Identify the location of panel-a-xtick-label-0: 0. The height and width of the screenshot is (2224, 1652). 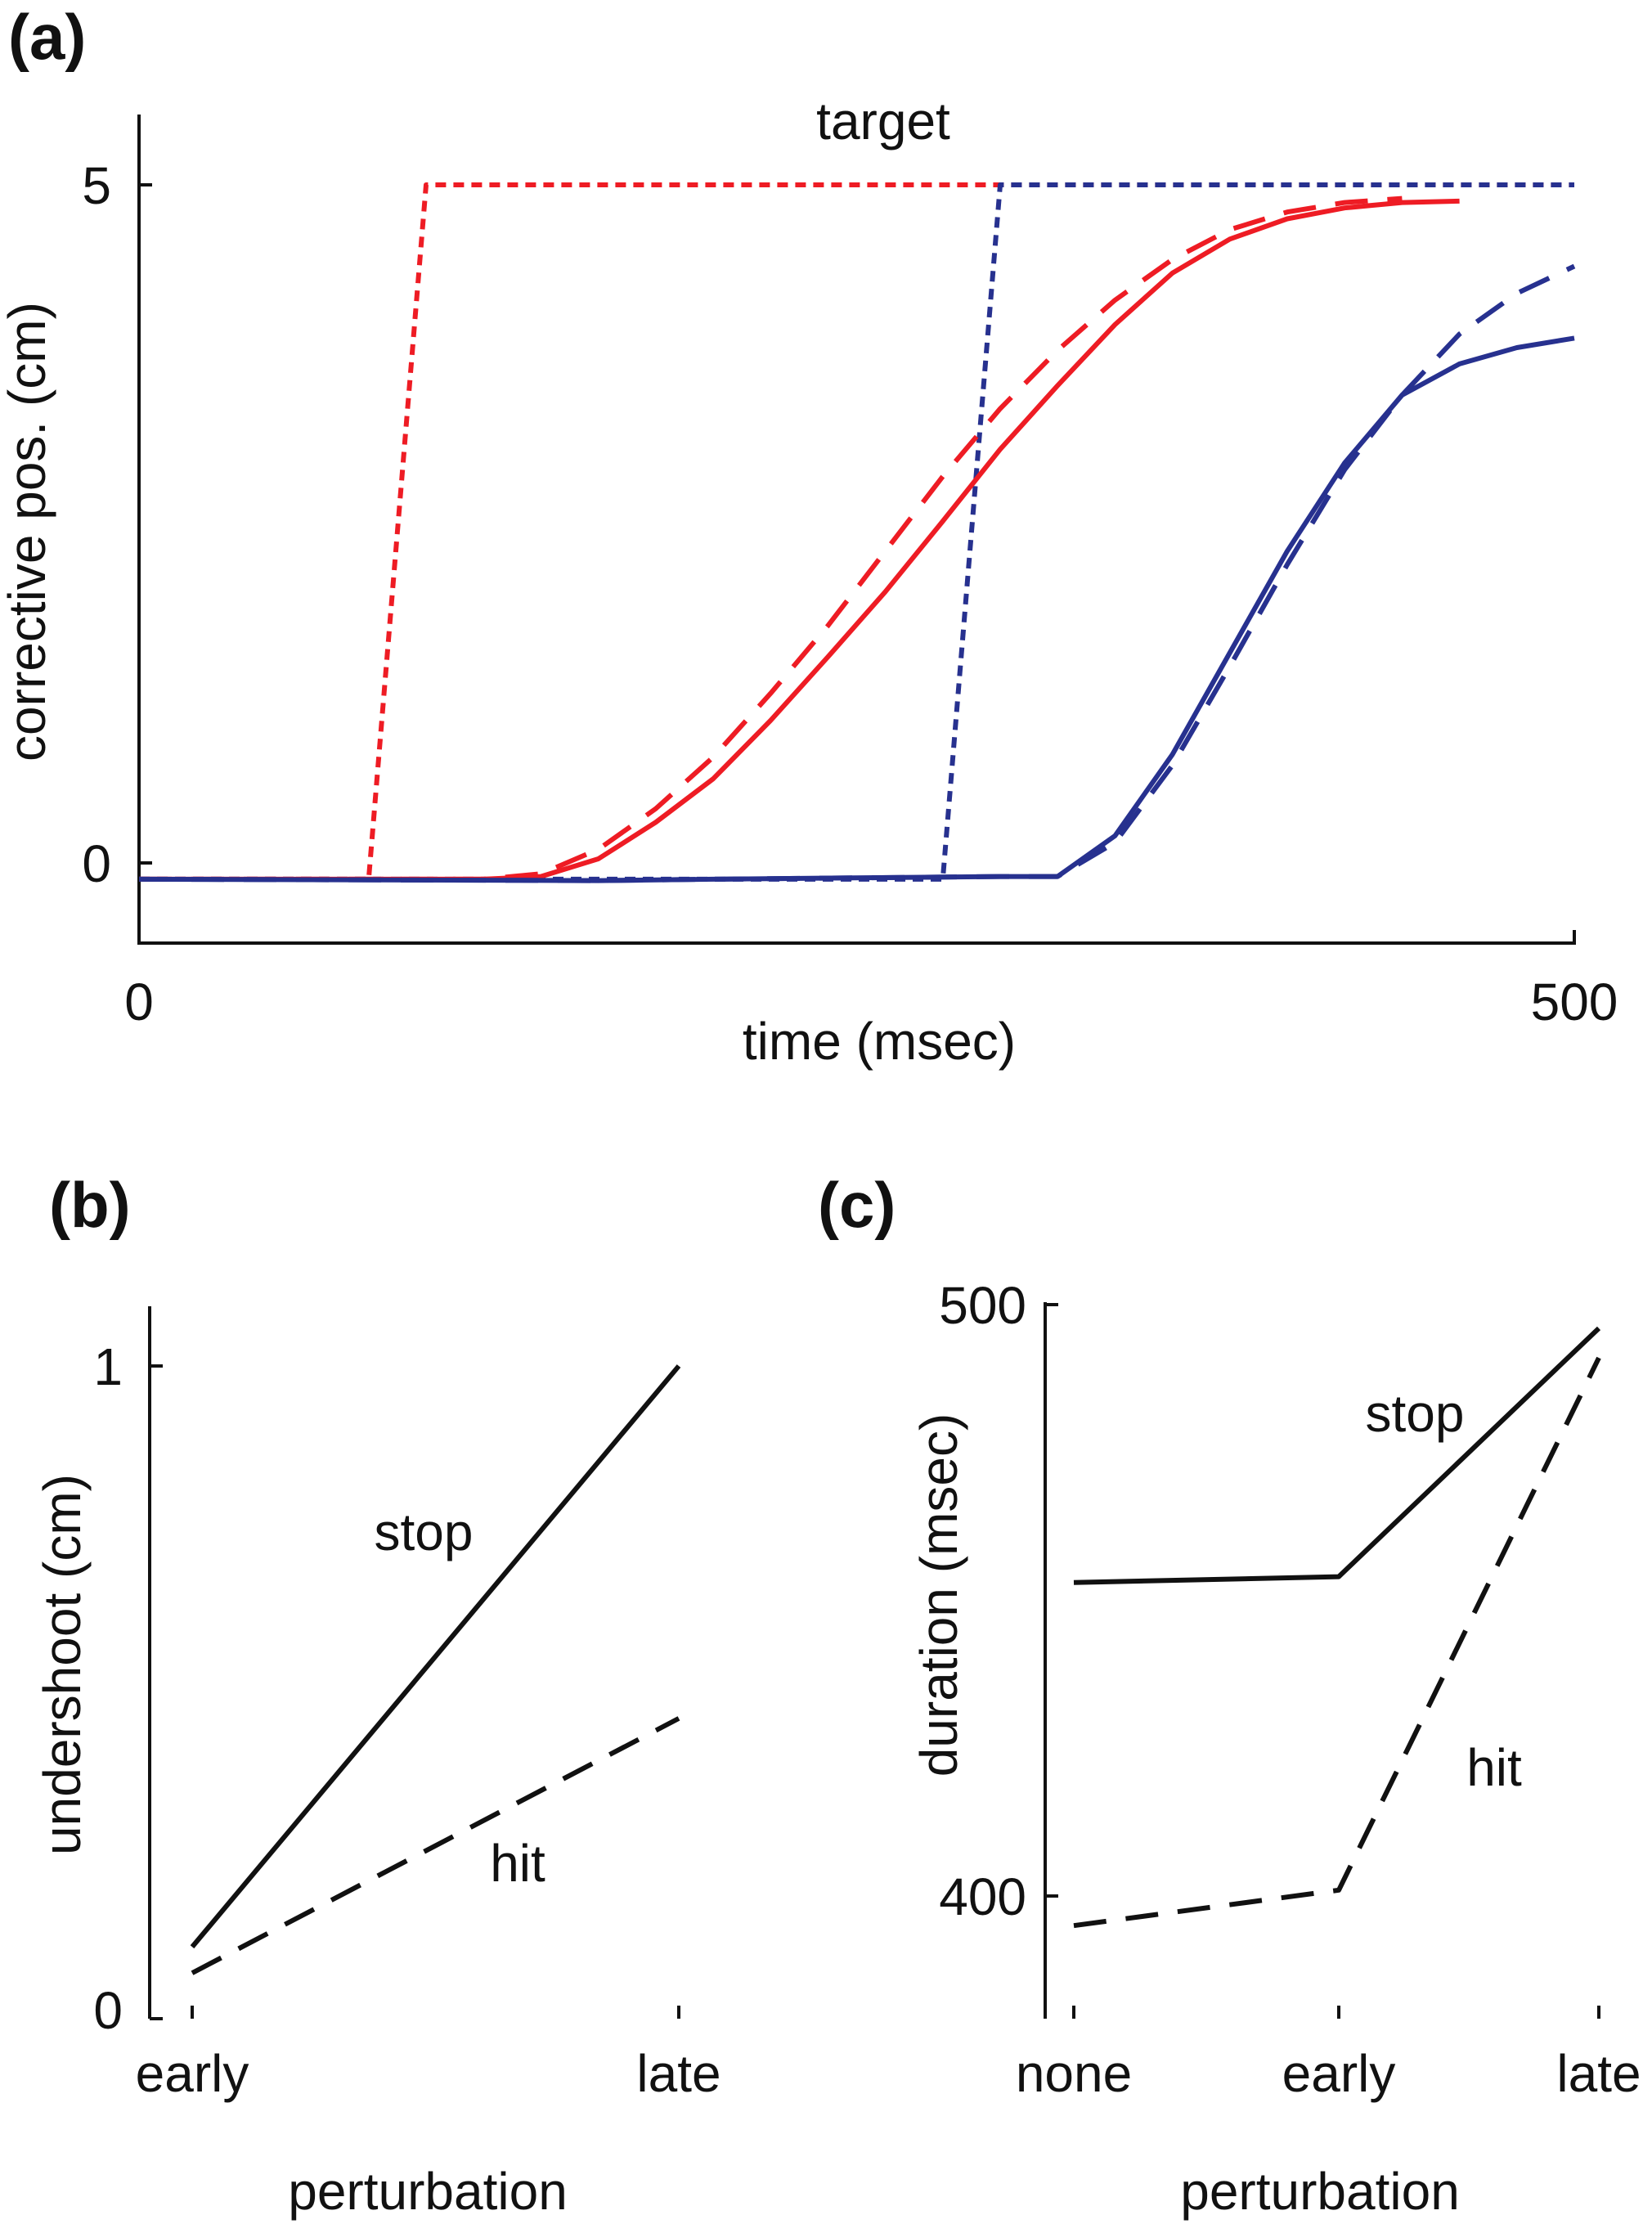
(139, 1002).